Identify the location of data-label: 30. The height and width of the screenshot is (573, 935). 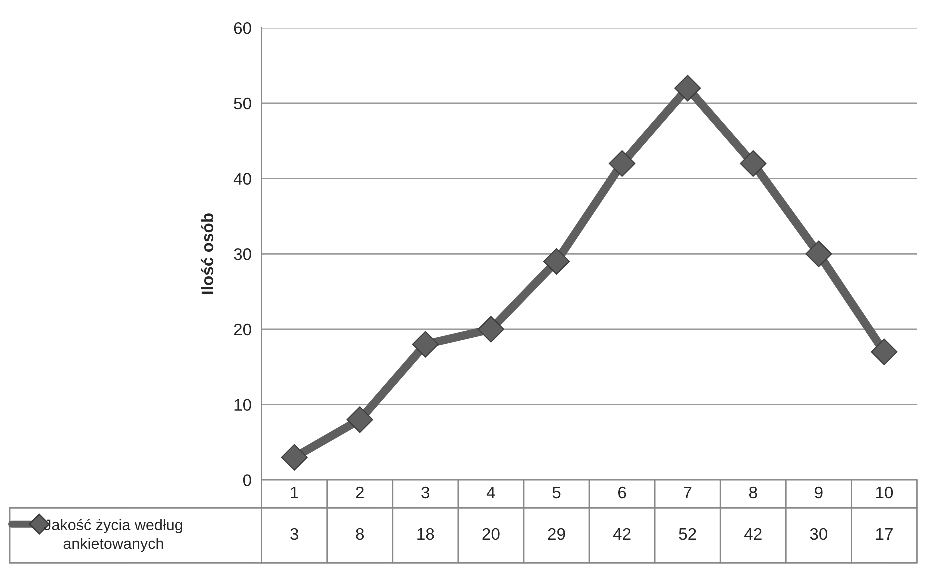
(819, 534).